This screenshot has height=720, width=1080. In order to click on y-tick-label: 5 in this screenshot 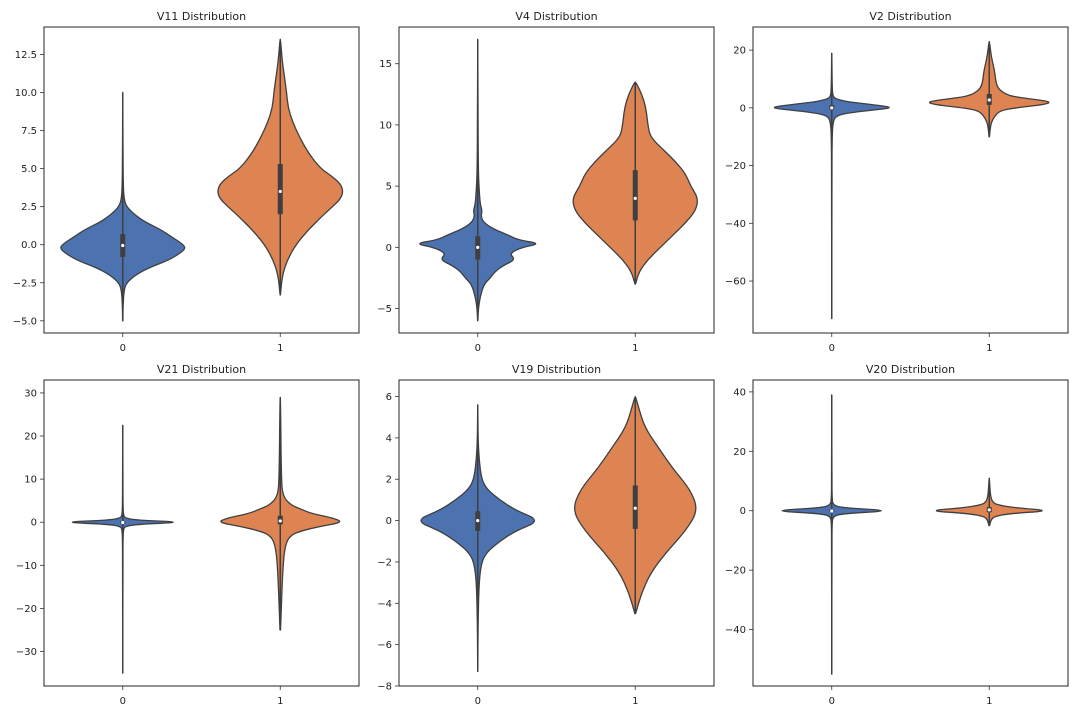, I will do `click(389, 187)`.